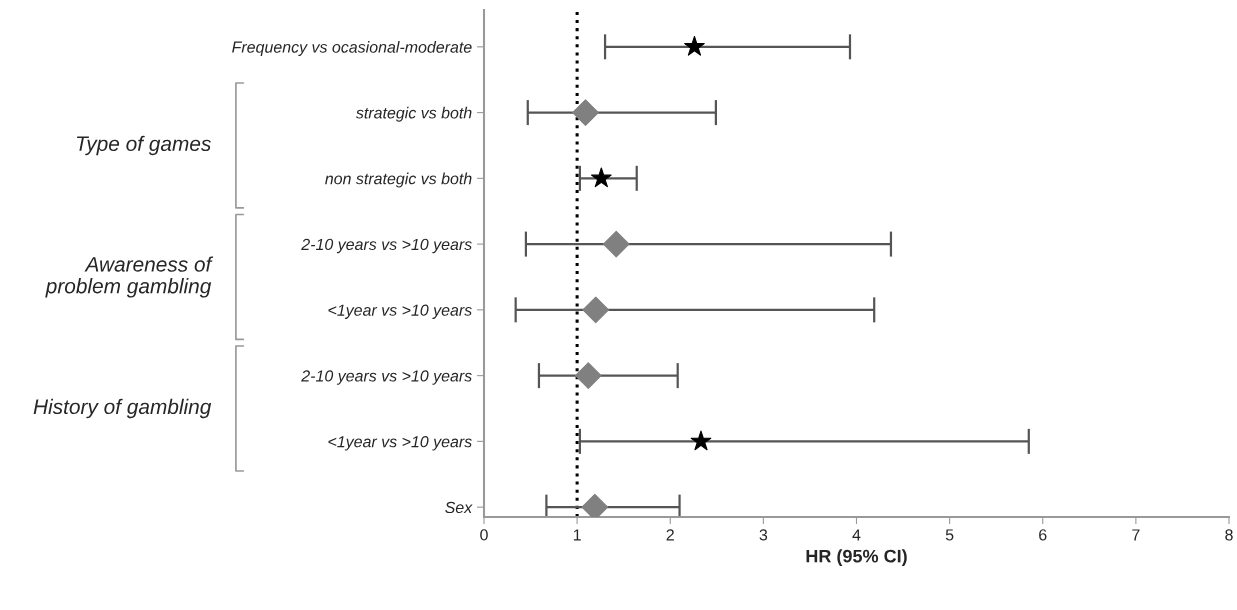 This screenshot has width=1237, height=610. Describe the element at coordinates (577, 535) in the screenshot. I see `x-tick-label: 1` at that location.